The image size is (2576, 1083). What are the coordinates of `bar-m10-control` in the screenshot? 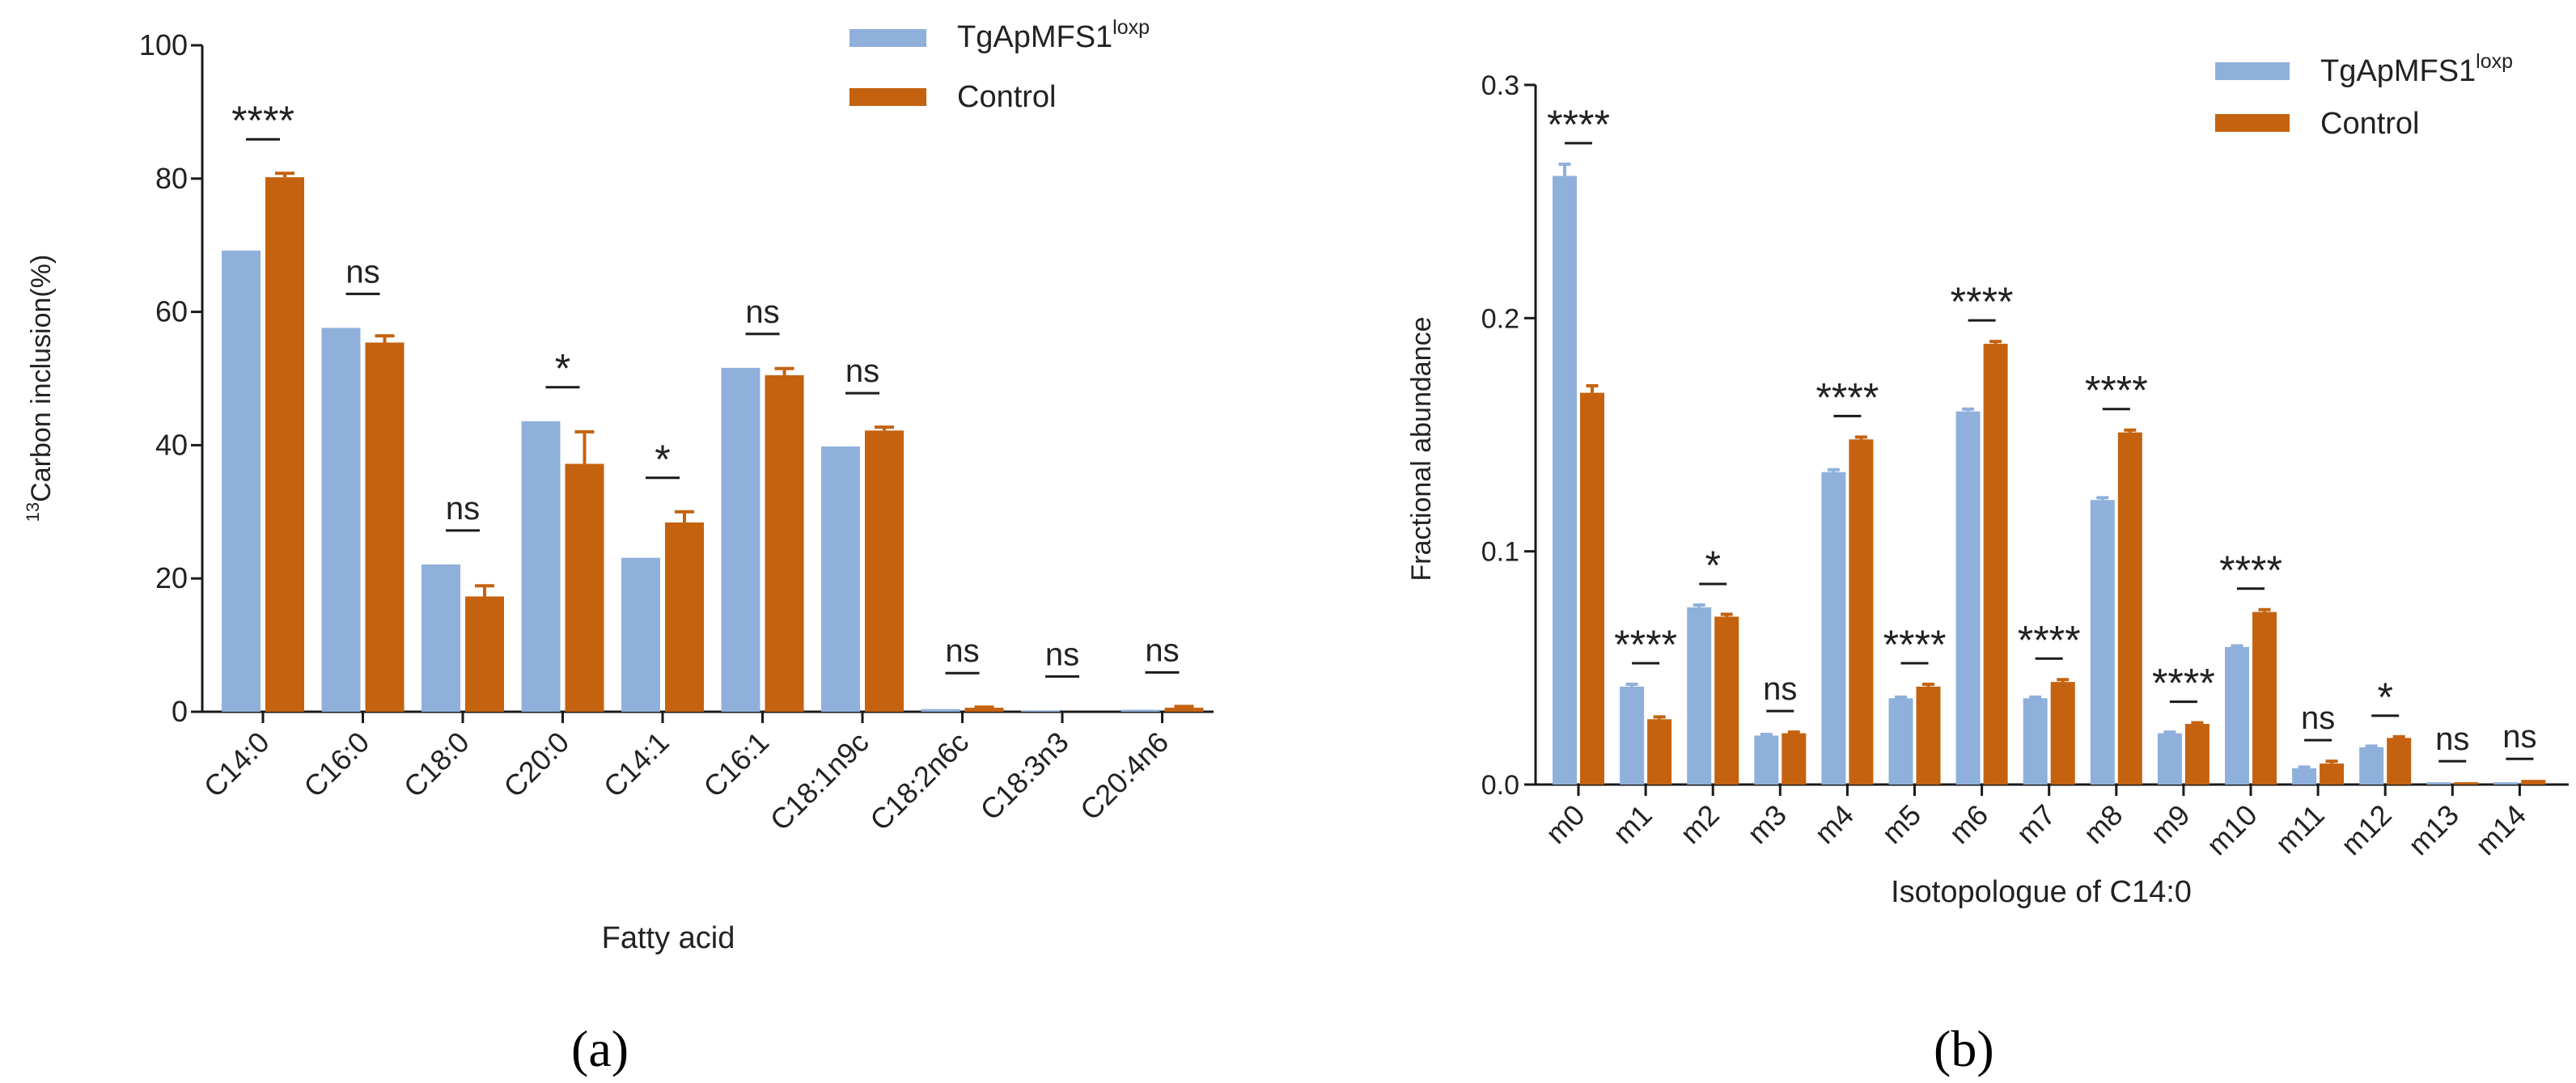 It's located at (2264, 698).